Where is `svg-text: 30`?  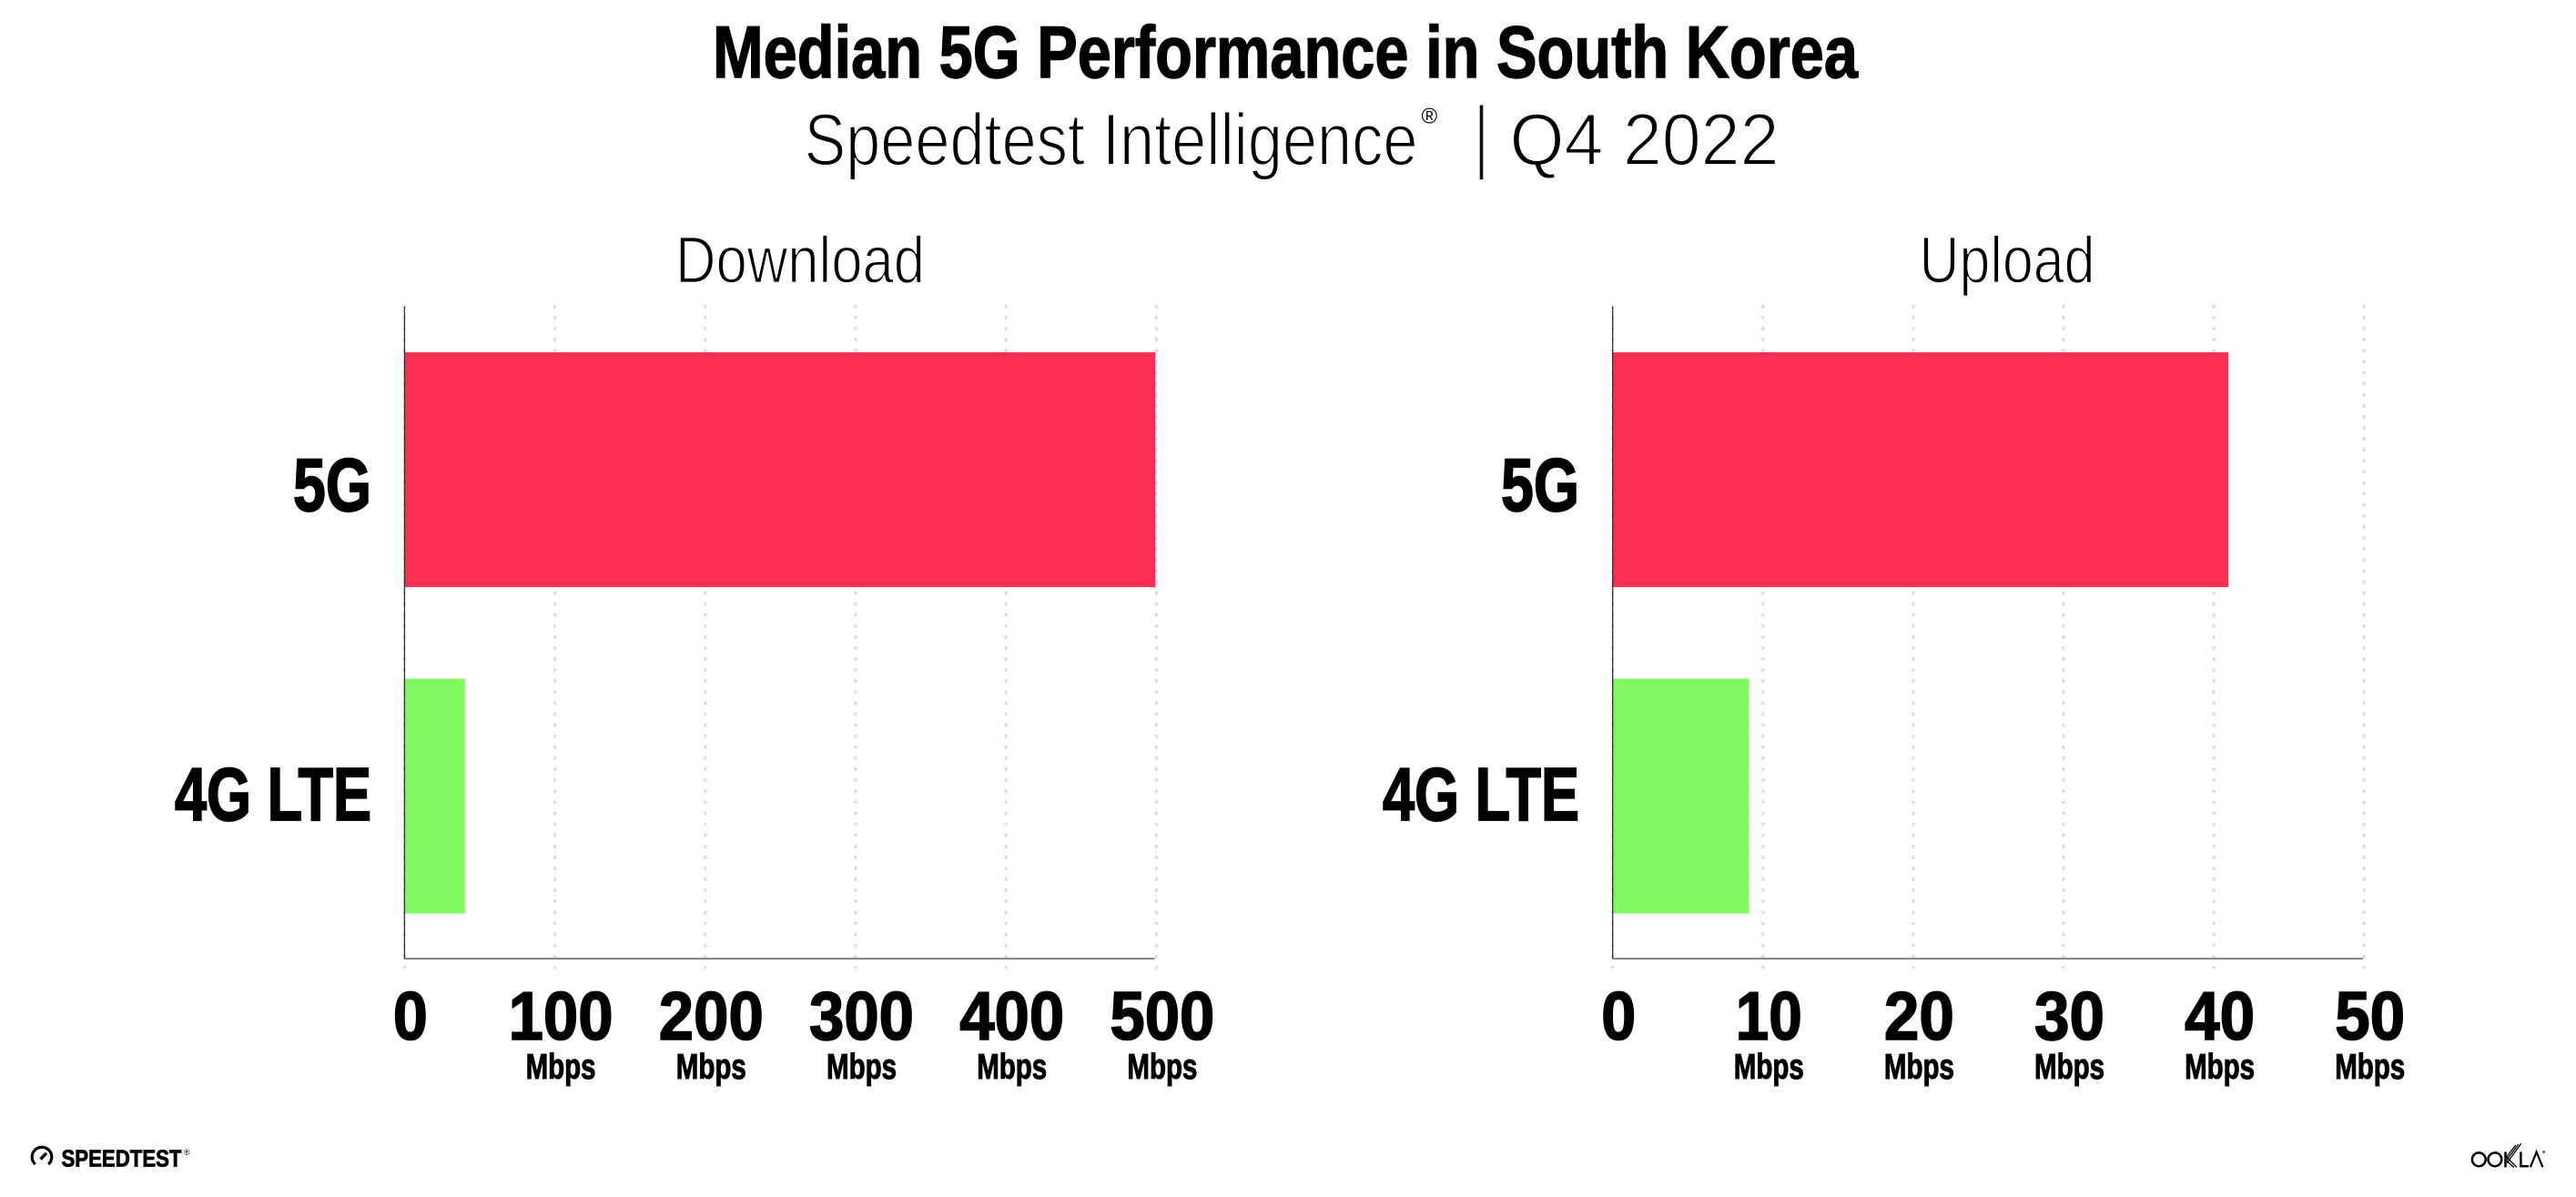 svg-text: 30 is located at coordinates (2069, 1016).